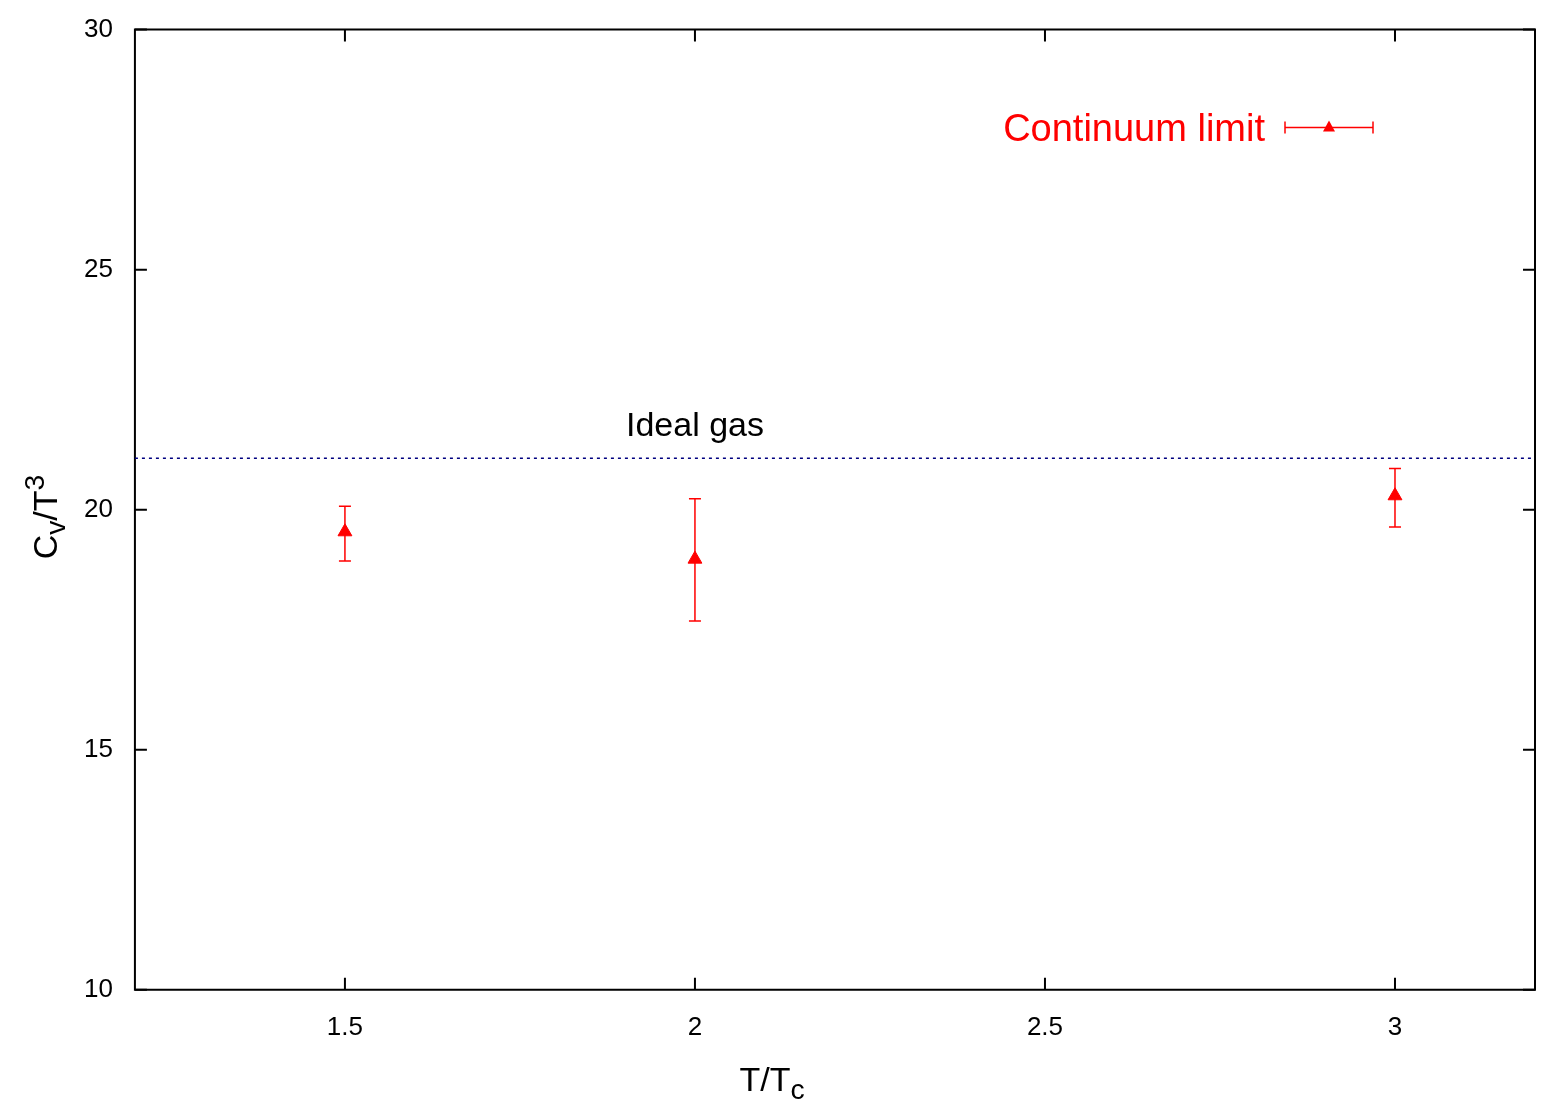 This screenshot has height=1112, width=1544. Describe the element at coordinates (1134, 128) in the screenshot. I see `legend-label: Continuum limit` at that location.